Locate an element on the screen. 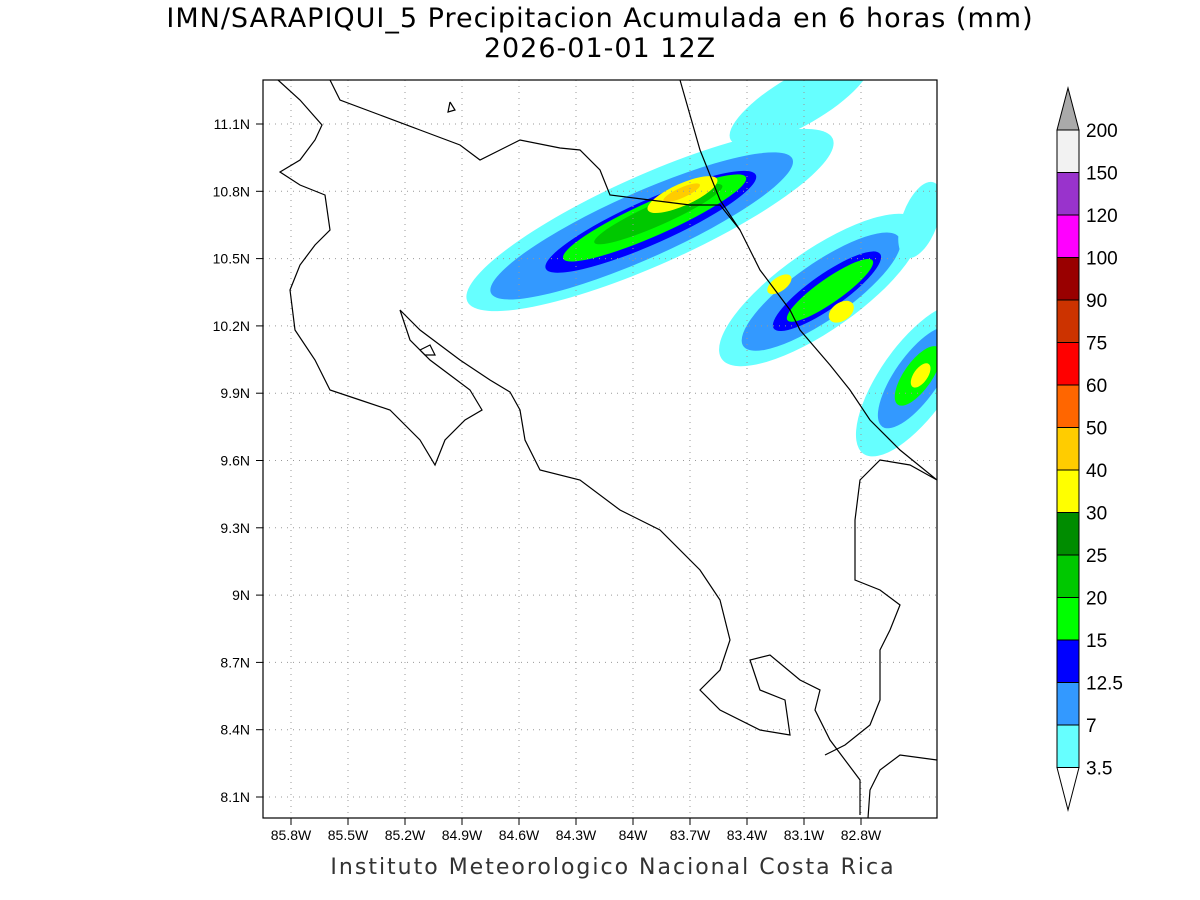 The height and width of the screenshot is (900, 1200). lat-label: 10.2N is located at coordinates (231, 326).